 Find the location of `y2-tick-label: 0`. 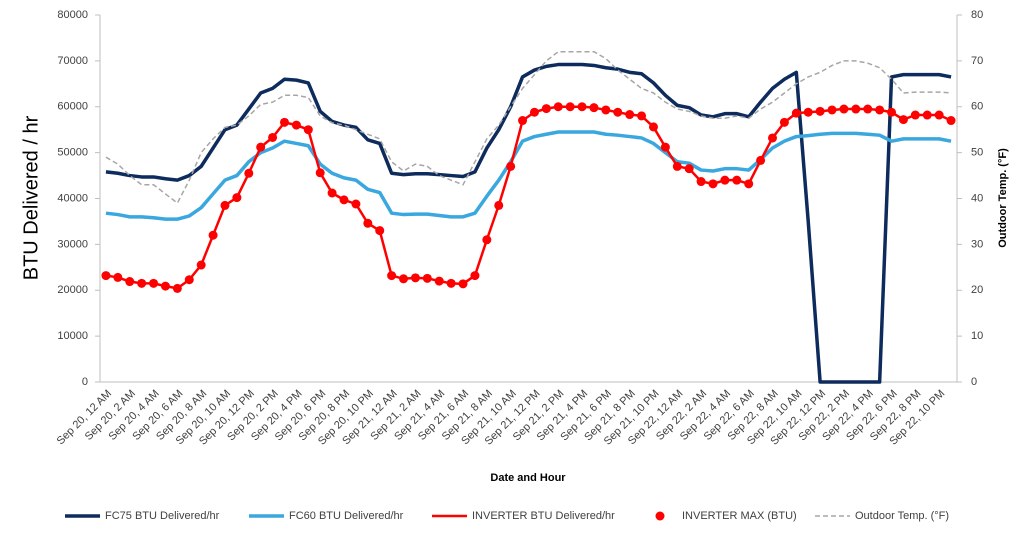

y2-tick-label: 0 is located at coordinates (974, 382).